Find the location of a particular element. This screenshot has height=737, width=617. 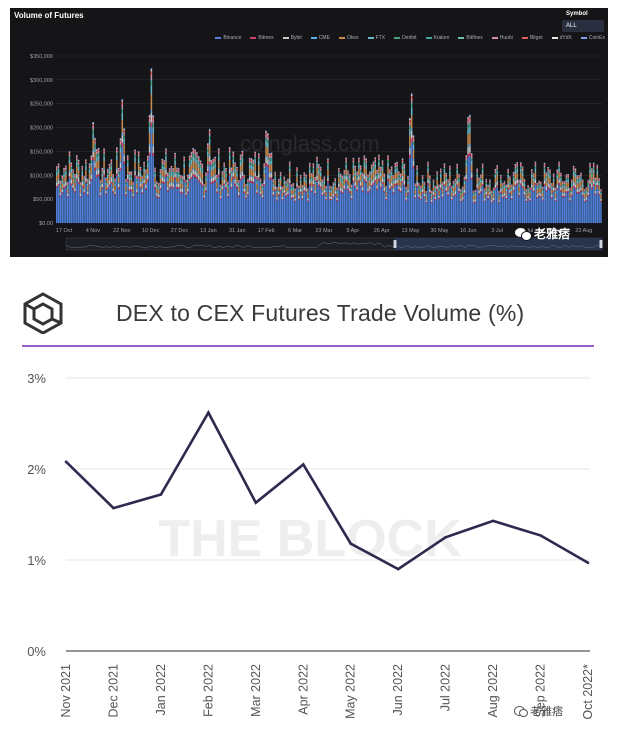

legend-item: Binance is located at coordinates (228, 38).